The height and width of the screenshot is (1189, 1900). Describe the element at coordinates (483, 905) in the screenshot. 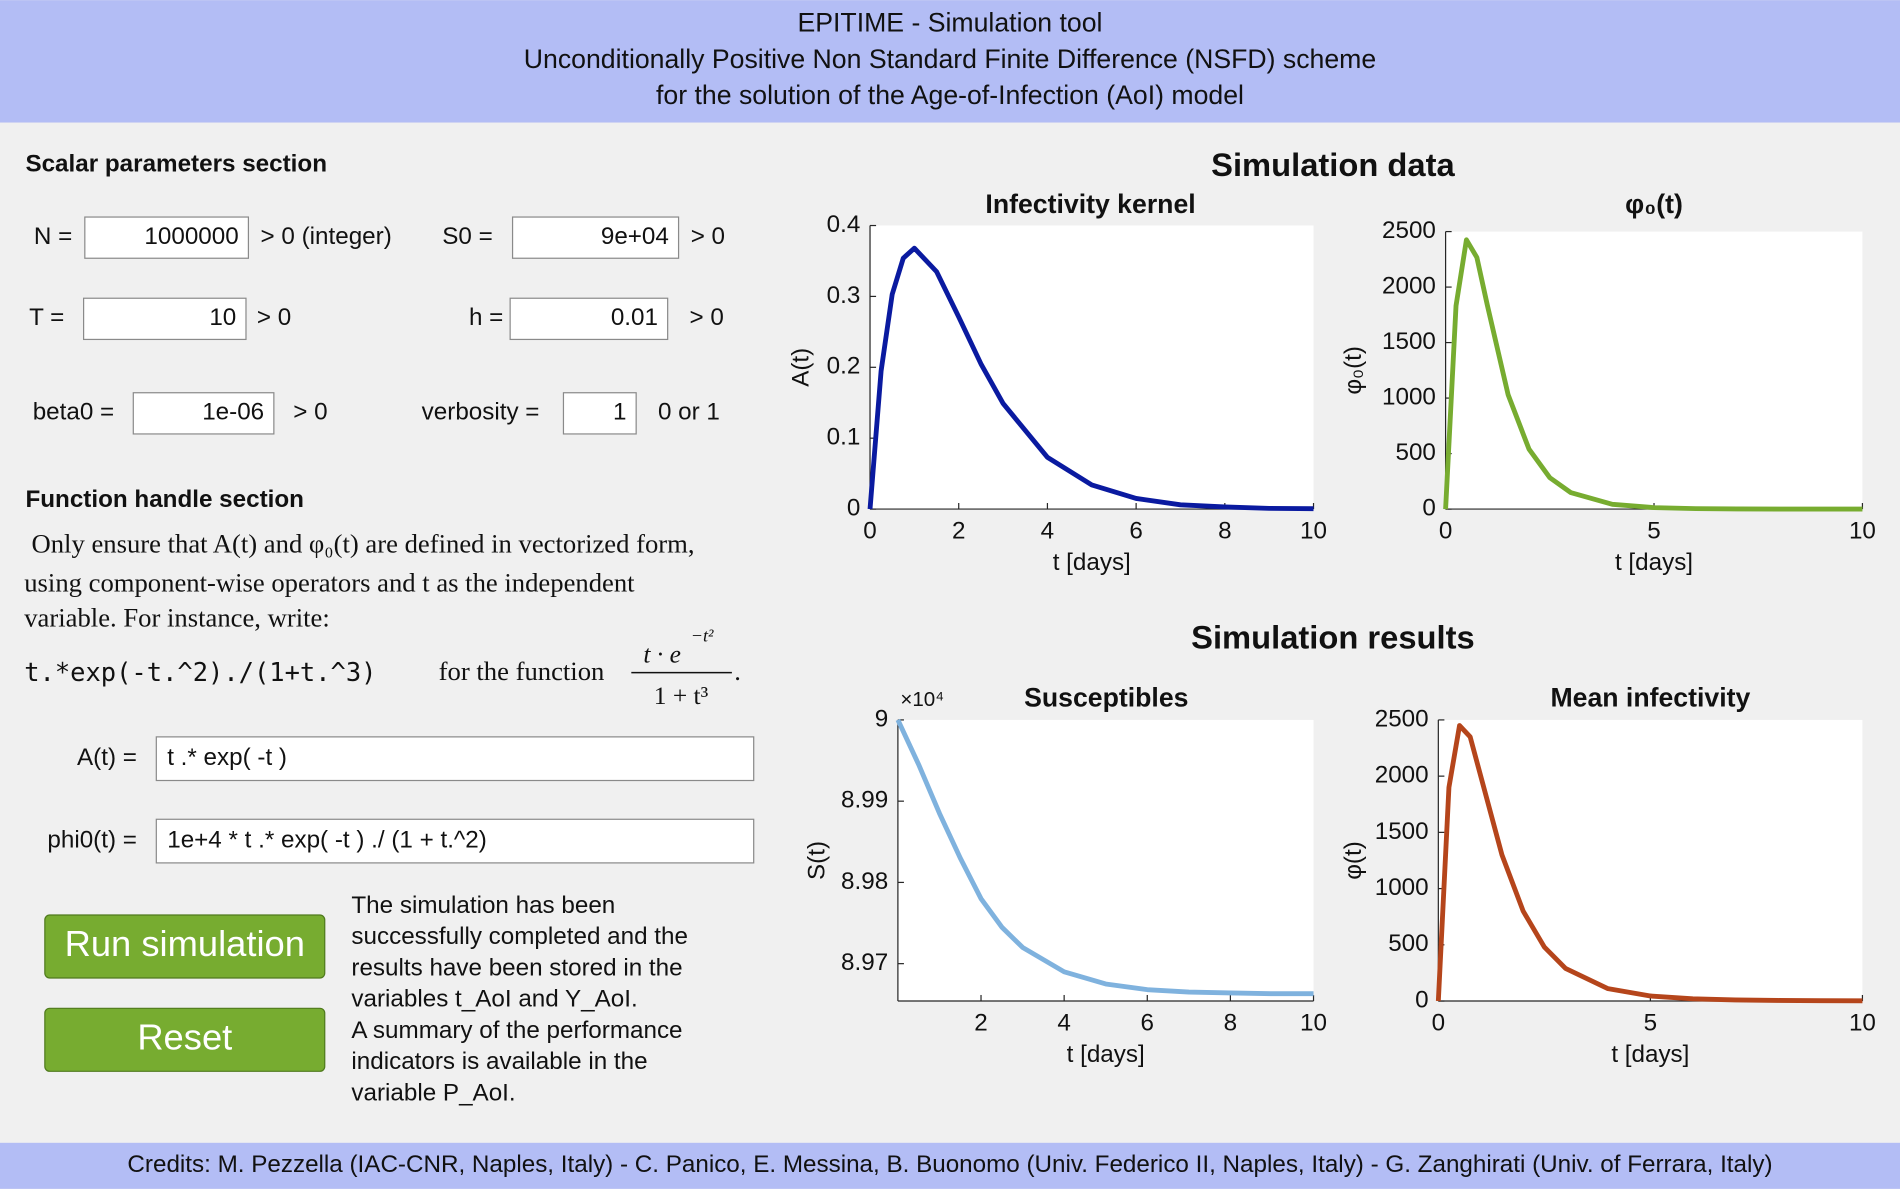

I see `status-message: The simulation has been` at that location.